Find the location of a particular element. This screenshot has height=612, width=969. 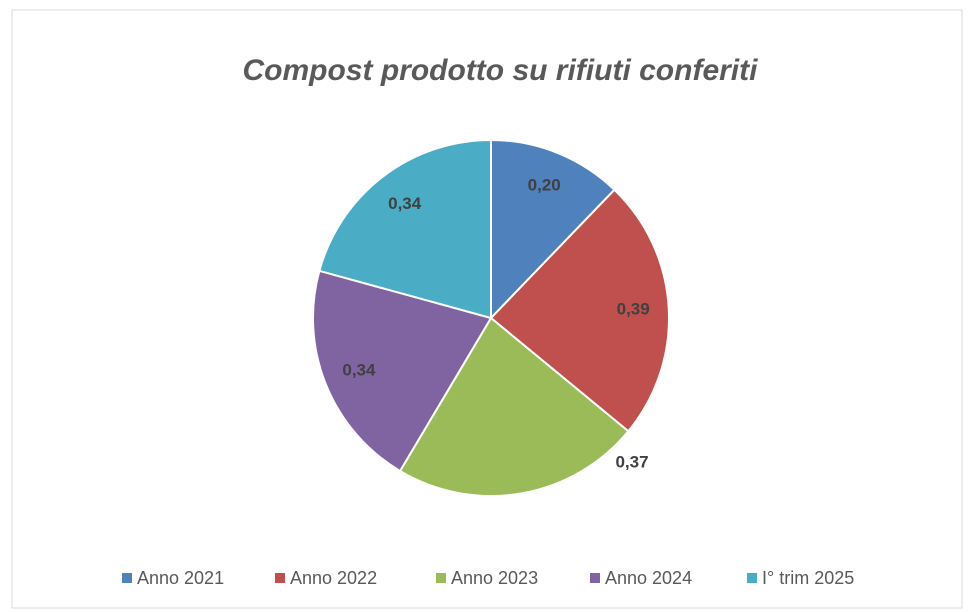

legend-label: Anno 2022 is located at coordinates (333, 578).